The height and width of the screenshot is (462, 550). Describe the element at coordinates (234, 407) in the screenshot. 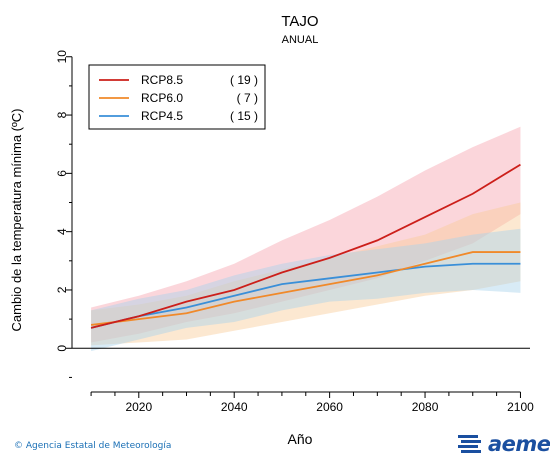

I see `x-tick-label: 2040` at that location.